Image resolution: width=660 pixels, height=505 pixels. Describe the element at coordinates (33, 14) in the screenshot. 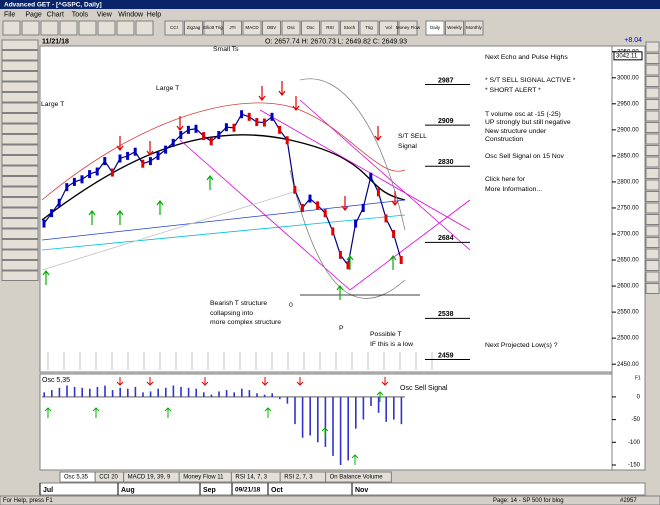

I see `menu-item: Page` at that location.